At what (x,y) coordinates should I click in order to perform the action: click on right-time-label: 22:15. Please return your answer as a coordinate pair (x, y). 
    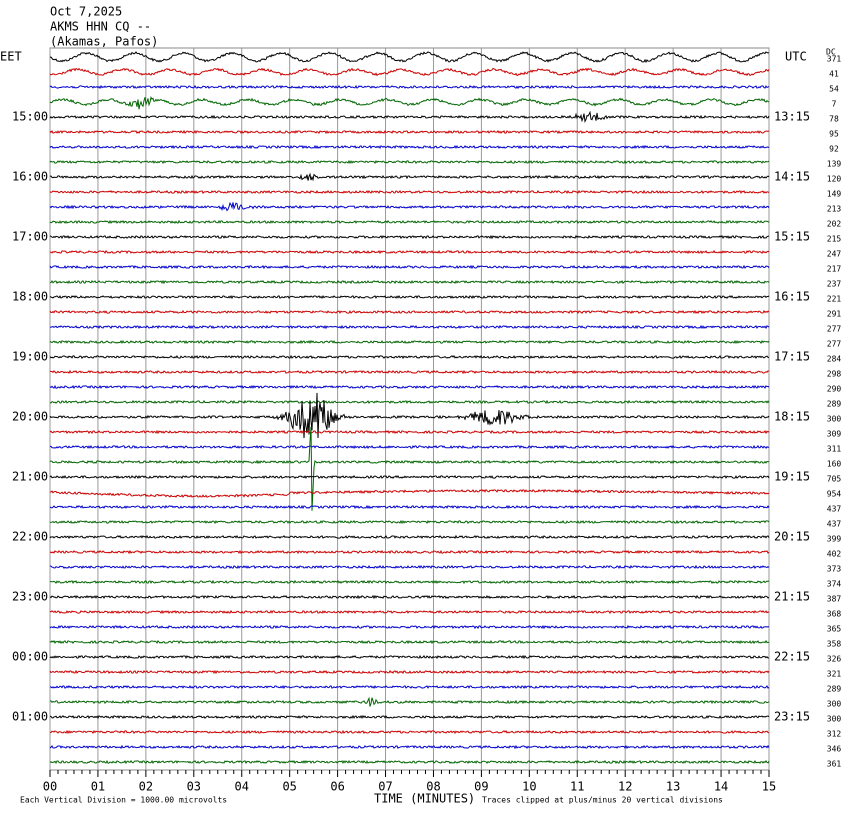
    Looking at the image, I should click on (792, 657).